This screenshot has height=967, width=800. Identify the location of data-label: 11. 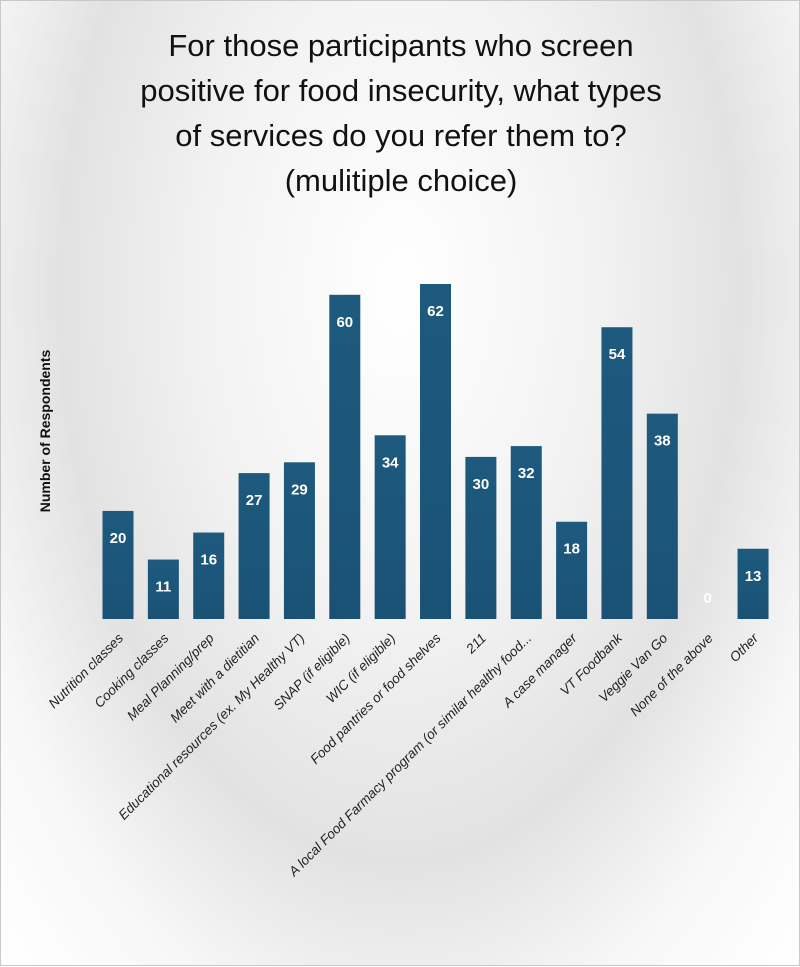
(163, 587).